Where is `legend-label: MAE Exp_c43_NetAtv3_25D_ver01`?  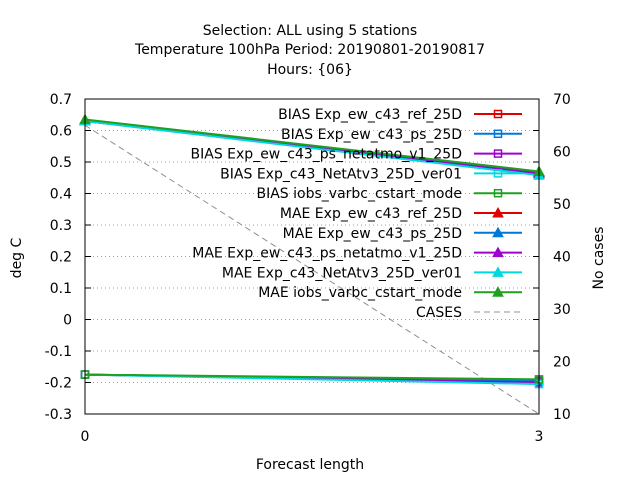
legend-label: MAE Exp_c43_NetAtv3_25D_ver01 is located at coordinates (342, 273).